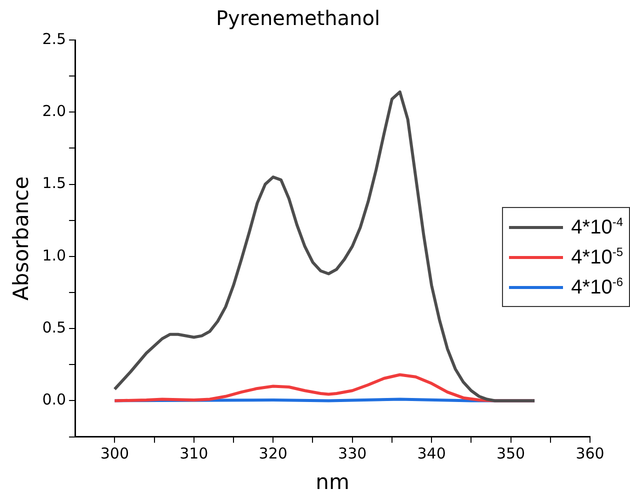 The image size is (630, 500). What do you see at coordinates (333, 482) in the screenshot?
I see `x-axis-title: nm` at bounding box center [333, 482].